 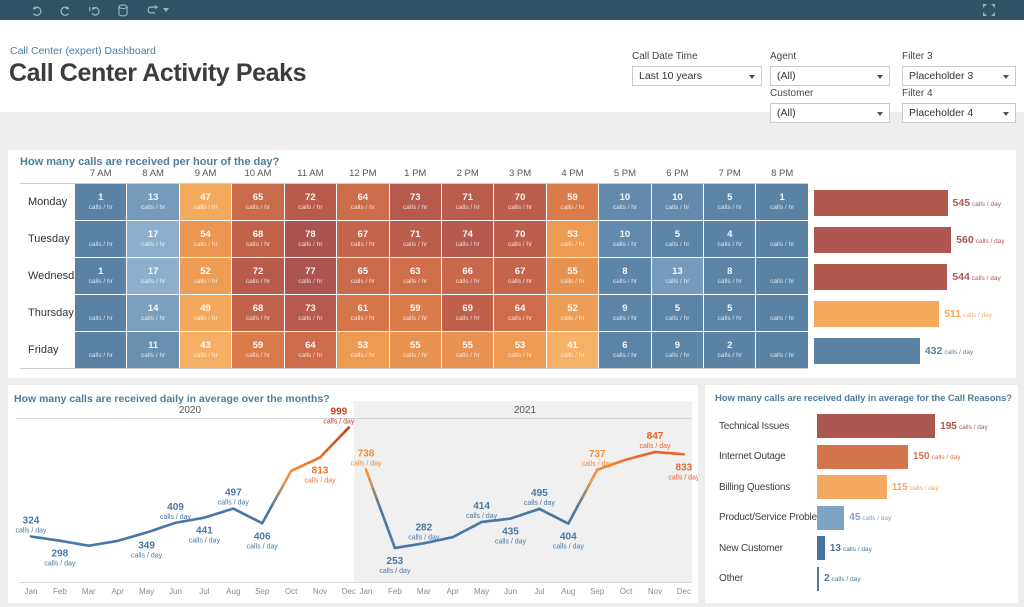 What do you see at coordinates (989, 12) in the screenshot?
I see `fullscreen-icon` at bounding box center [989, 12].